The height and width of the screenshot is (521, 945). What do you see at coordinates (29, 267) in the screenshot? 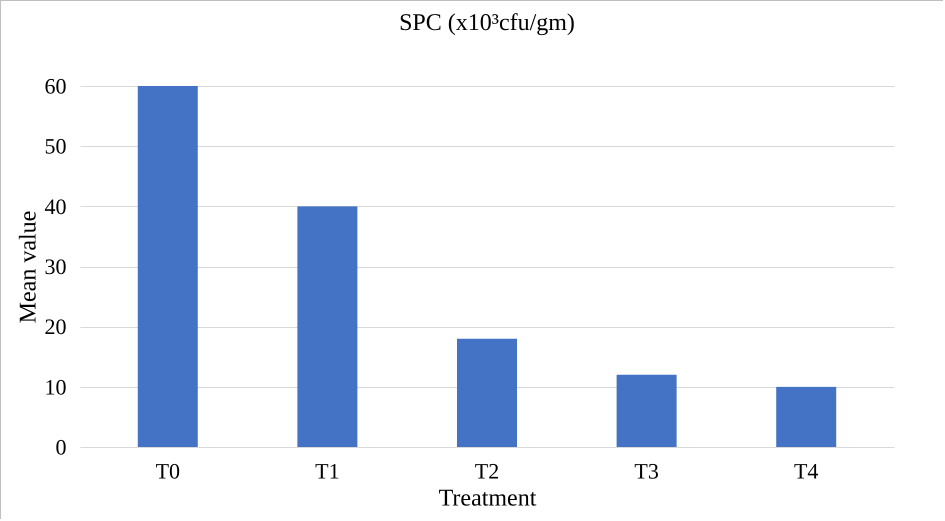
I see `y-axis-title: Mean value` at bounding box center [29, 267].